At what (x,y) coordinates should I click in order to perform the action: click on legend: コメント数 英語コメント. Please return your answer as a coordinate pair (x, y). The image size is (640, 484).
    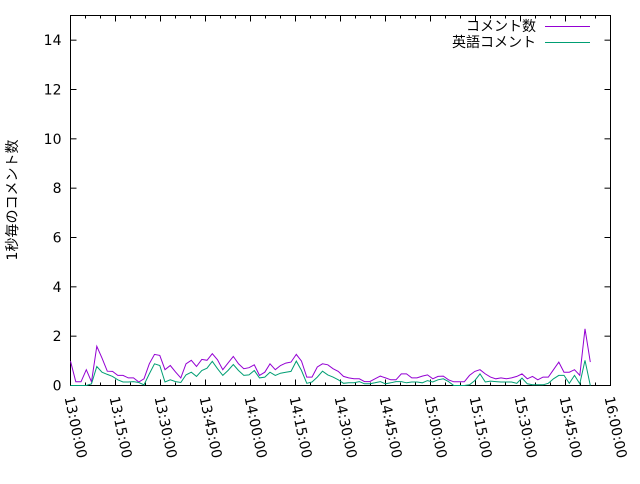
    Looking at the image, I should click on (521, 35).